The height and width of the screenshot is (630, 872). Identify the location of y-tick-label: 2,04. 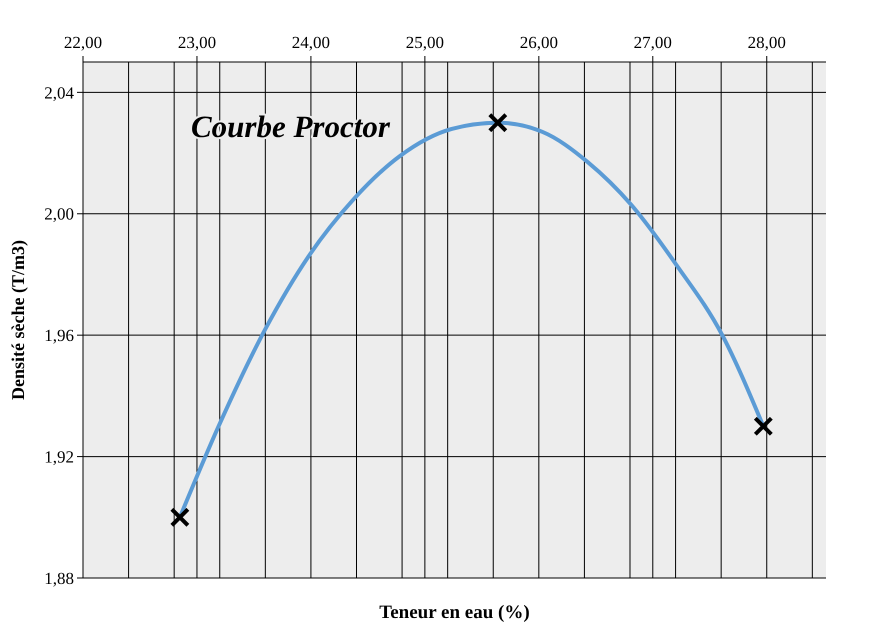
(59, 92).